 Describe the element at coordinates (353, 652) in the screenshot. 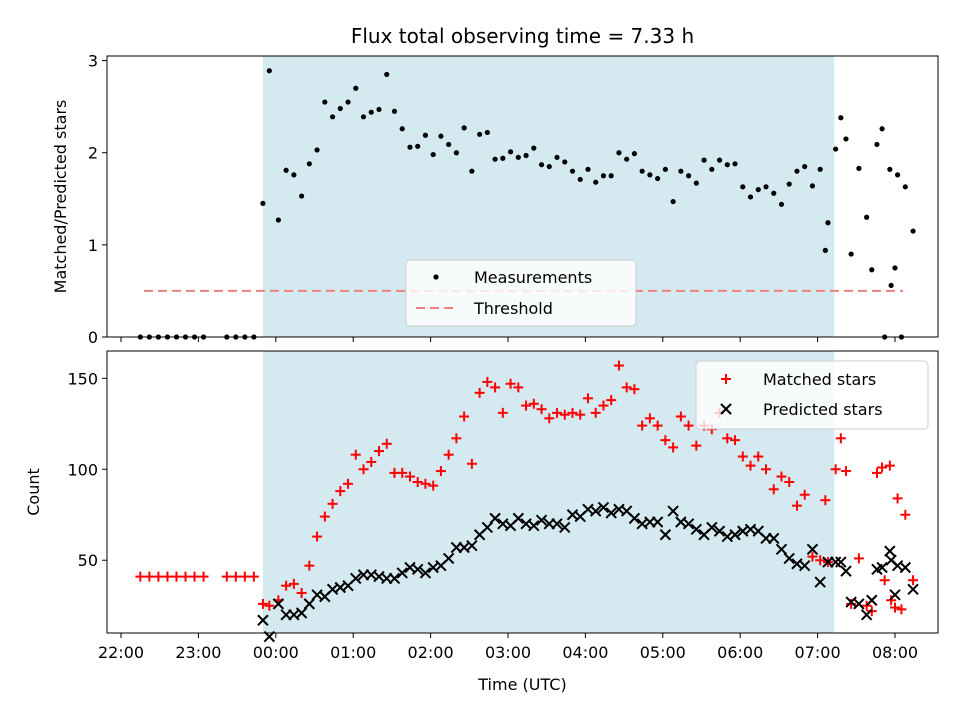

I see `time-x-tick-label: 01:00` at that location.